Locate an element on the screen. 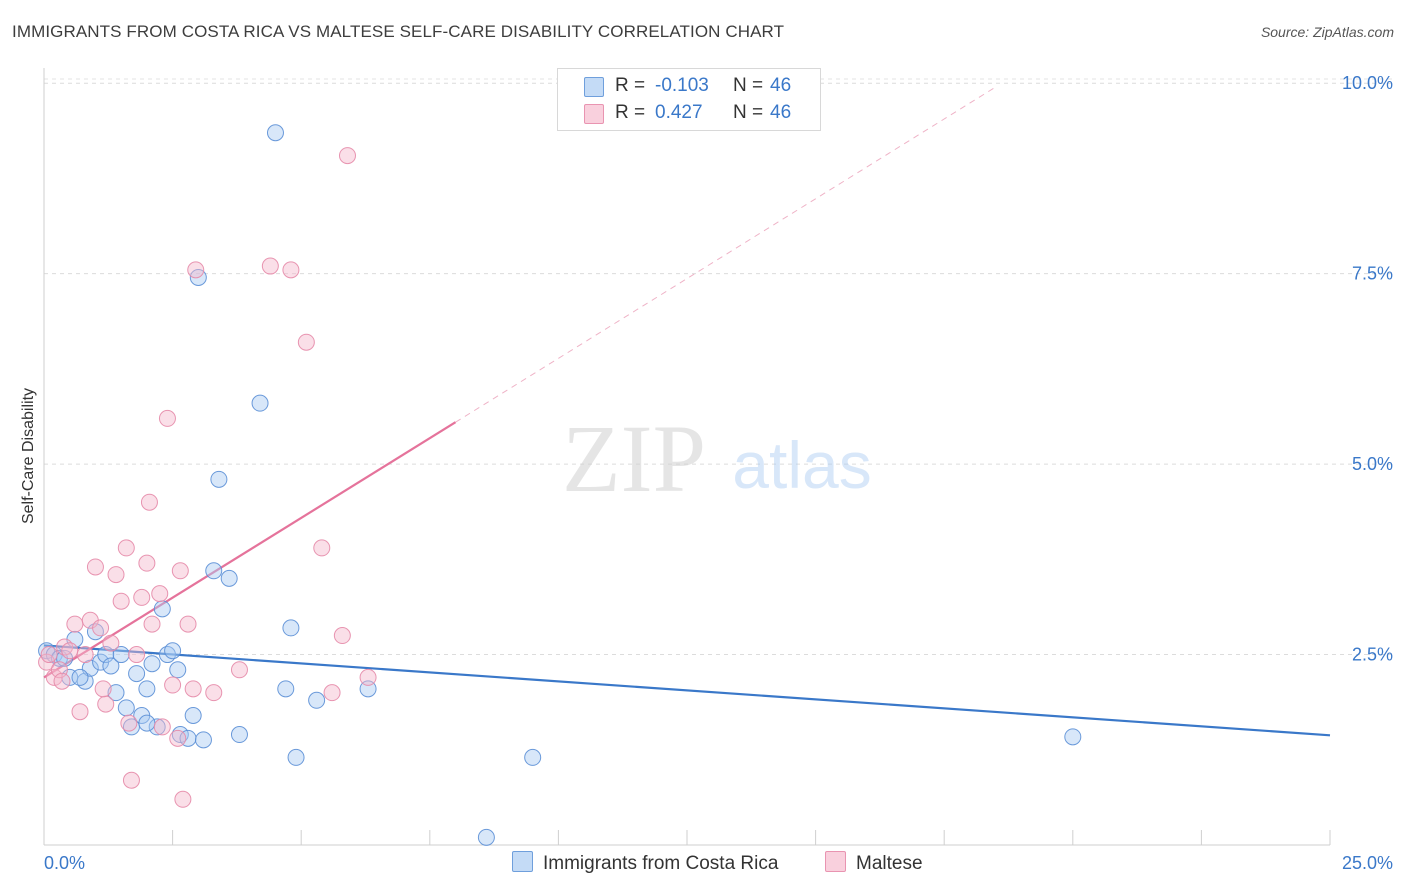 This screenshot has height=892, width=1406. watermark: ZIP atlas is located at coordinates (717, 458).